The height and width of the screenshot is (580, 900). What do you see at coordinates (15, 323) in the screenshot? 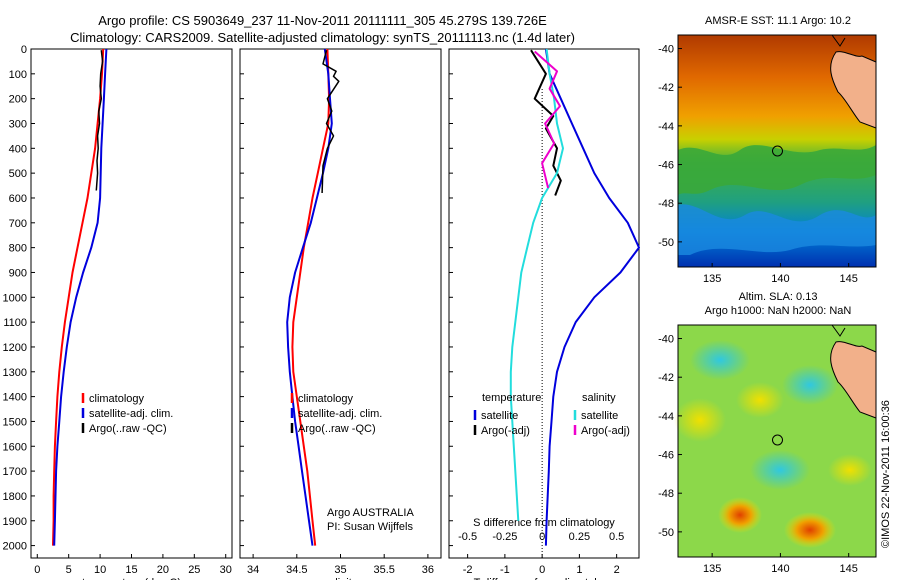
I see `y-tick-label: 1100` at bounding box center [15, 323].